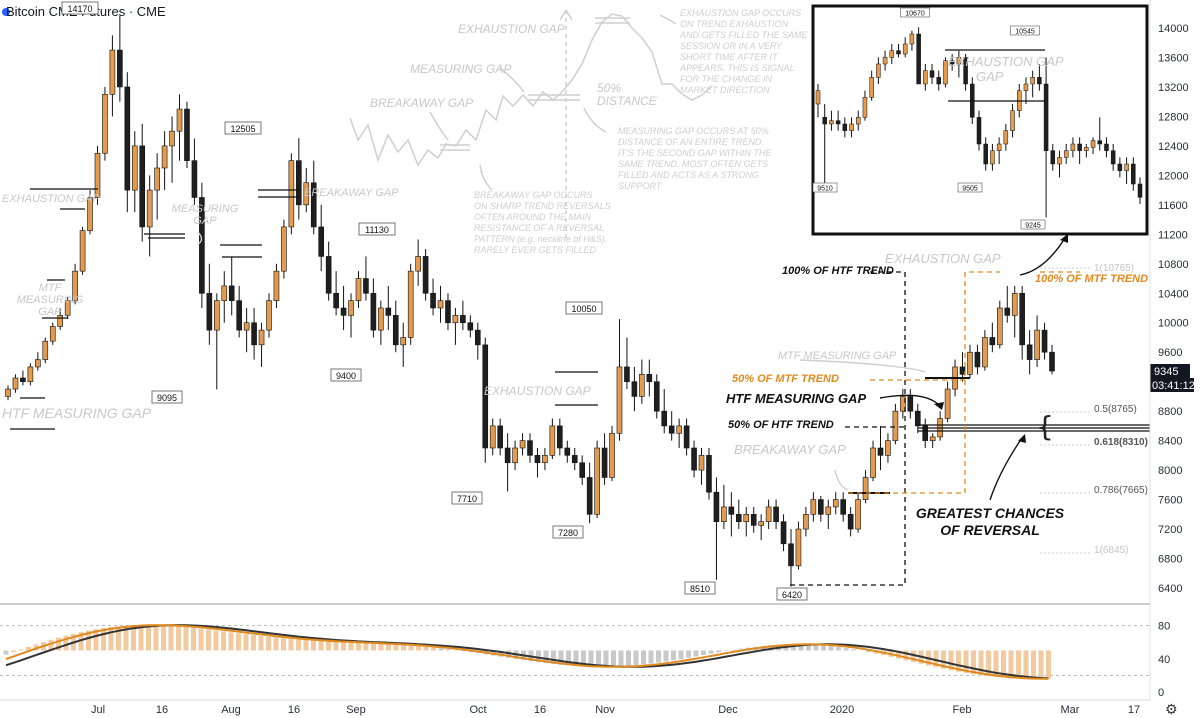 The height and width of the screenshot is (718, 1200). What do you see at coordinates (1164, 660) in the screenshot?
I see `osc-tick: 40` at bounding box center [1164, 660].